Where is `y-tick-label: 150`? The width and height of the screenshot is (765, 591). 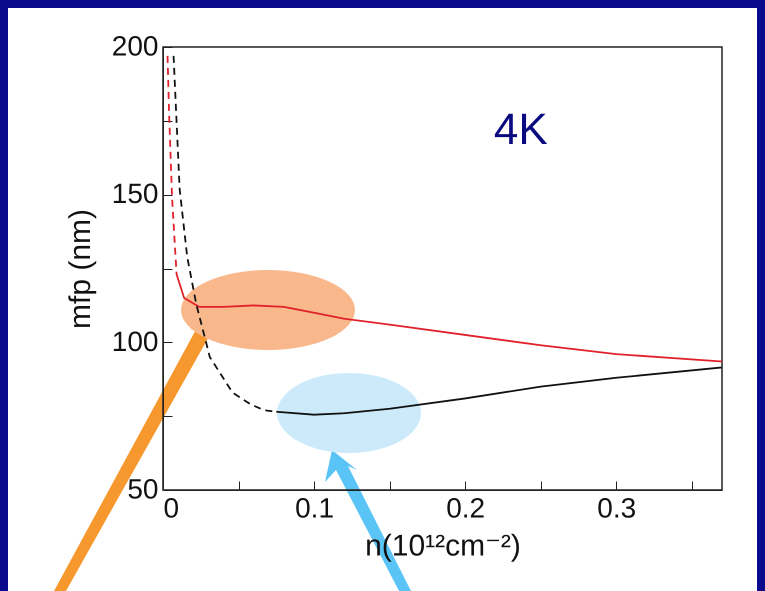 y-tick-label: 150 is located at coordinates (135, 194).